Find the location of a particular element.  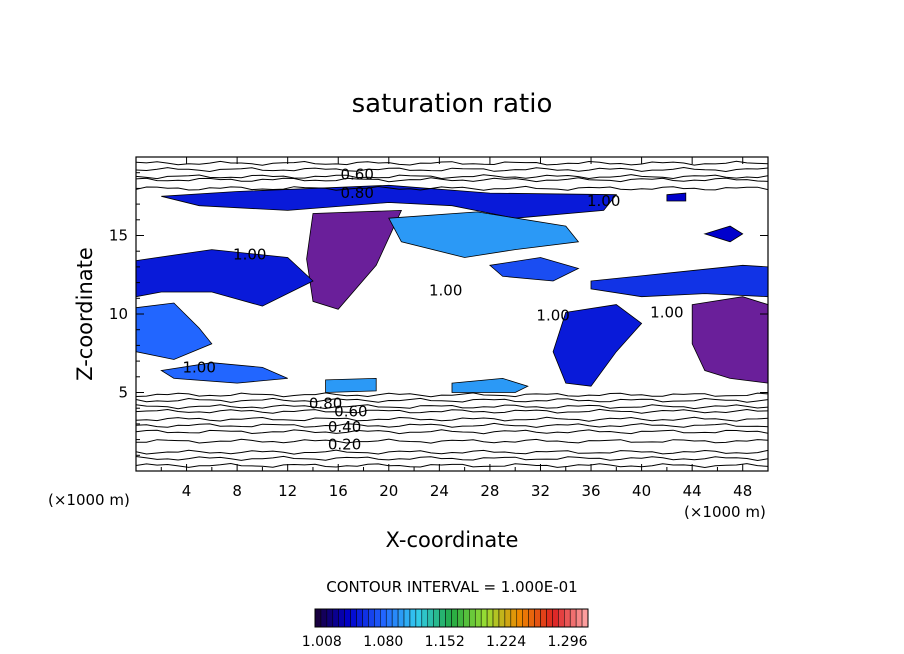

contour-label-0: 0.60 is located at coordinates (356, 174).